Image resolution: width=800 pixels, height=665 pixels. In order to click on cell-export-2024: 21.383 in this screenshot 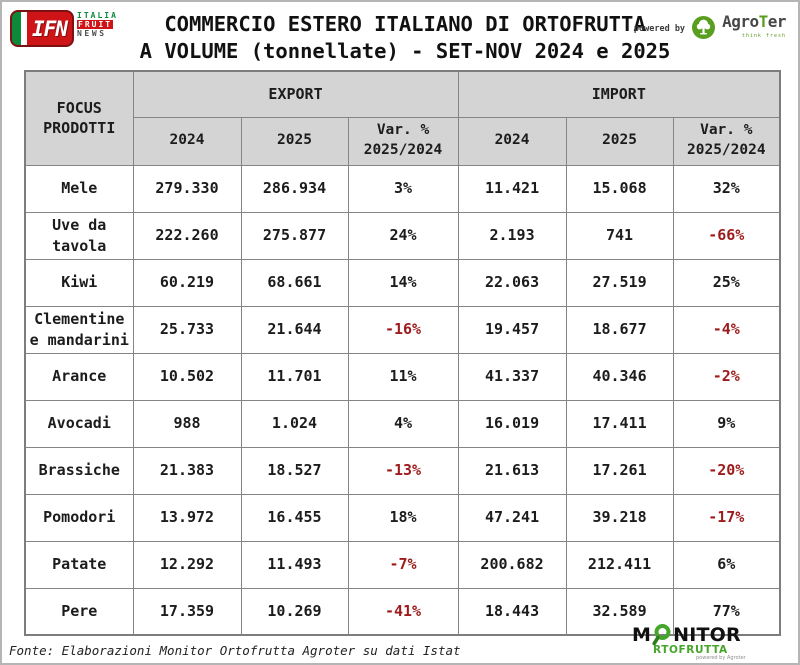, I will do `click(187, 470)`.